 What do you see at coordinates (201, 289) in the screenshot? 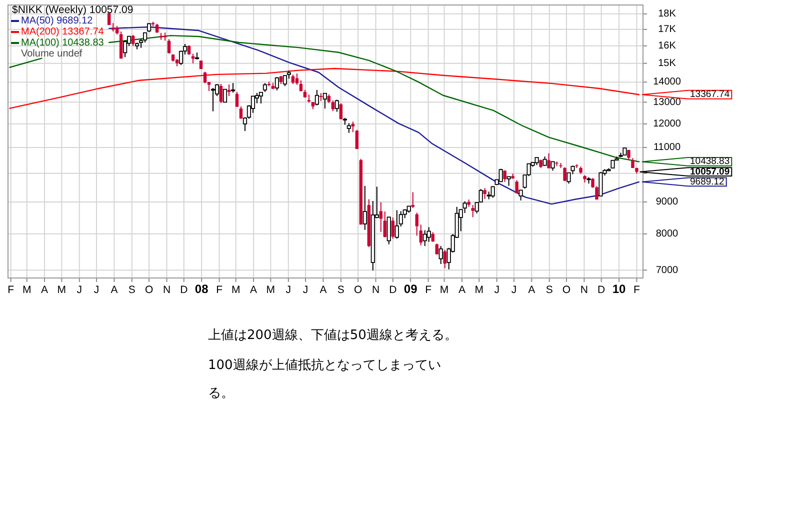
I see `x-tick-label: 08` at bounding box center [201, 289].